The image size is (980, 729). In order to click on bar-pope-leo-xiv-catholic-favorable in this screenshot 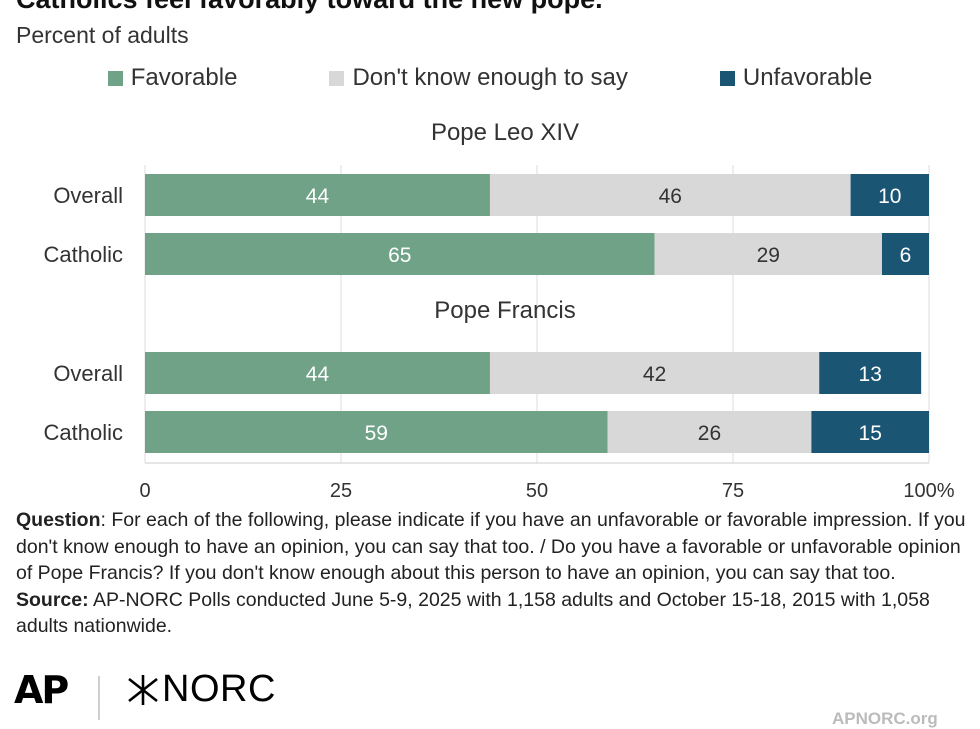, I will do `click(400, 254)`.